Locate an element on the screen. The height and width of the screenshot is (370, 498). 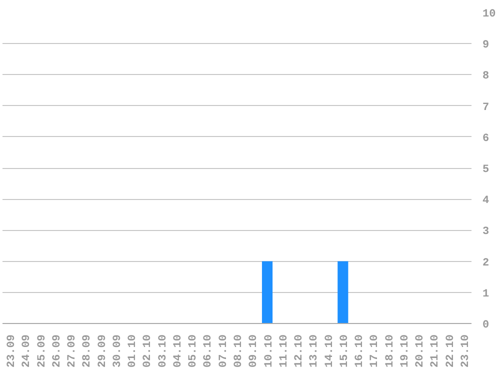
y-tick-label: 0 is located at coordinates (486, 326).